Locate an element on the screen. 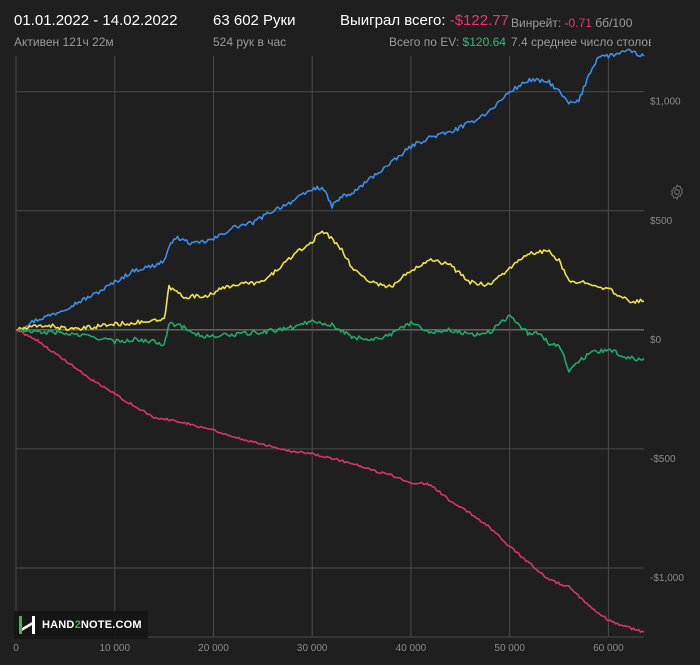 This screenshot has height=665, width=700. x-tick-label: 60 000 is located at coordinates (608, 648).